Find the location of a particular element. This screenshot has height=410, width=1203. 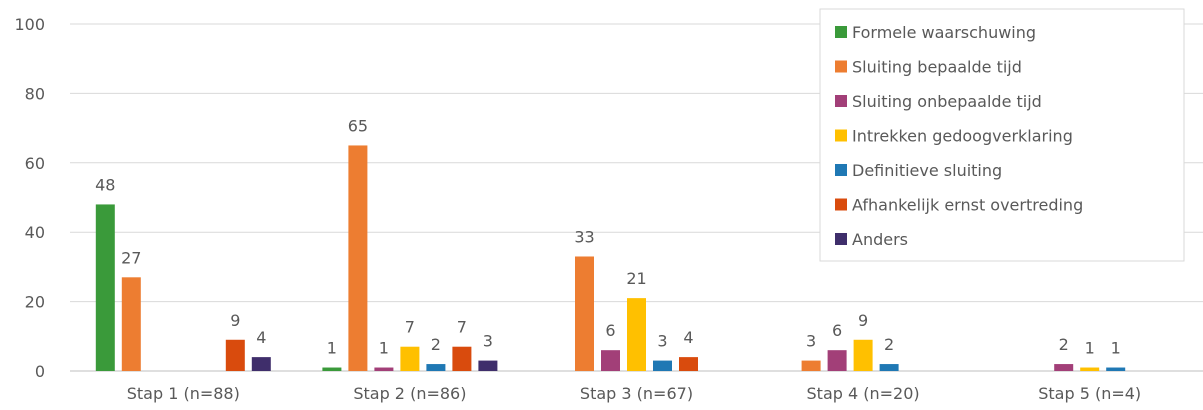

data-label: 33 is located at coordinates (584, 236).